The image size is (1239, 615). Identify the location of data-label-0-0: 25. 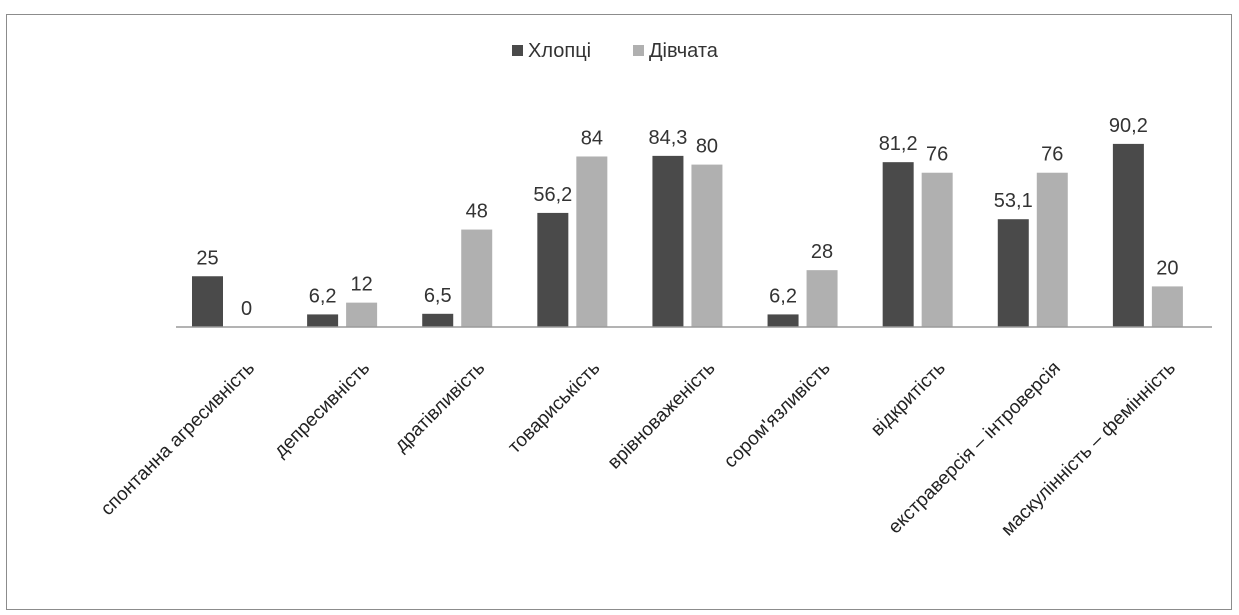
(207, 258).